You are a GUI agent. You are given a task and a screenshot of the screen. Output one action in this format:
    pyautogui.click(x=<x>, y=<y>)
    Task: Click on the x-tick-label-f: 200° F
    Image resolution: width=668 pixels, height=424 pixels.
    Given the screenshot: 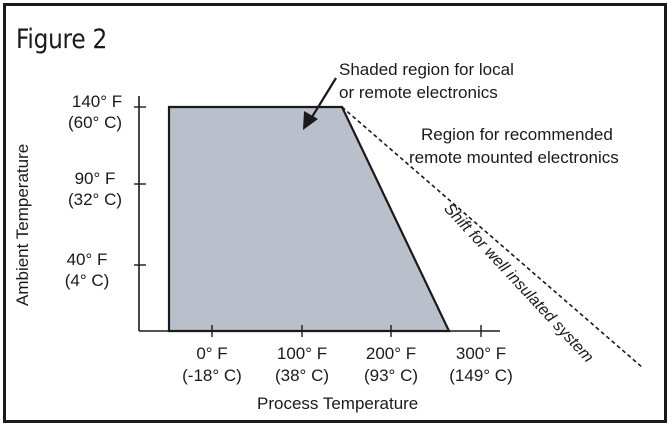 What is the action you would take?
    pyautogui.click(x=391, y=353)
    